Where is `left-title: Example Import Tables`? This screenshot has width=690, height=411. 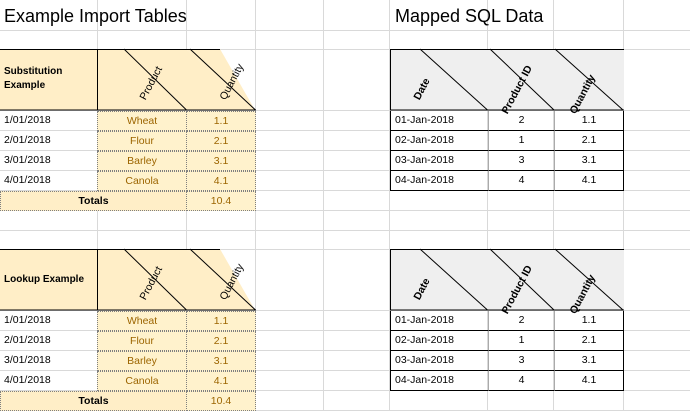 left-title: Example Import Tables is located at coordinates (95, 16).